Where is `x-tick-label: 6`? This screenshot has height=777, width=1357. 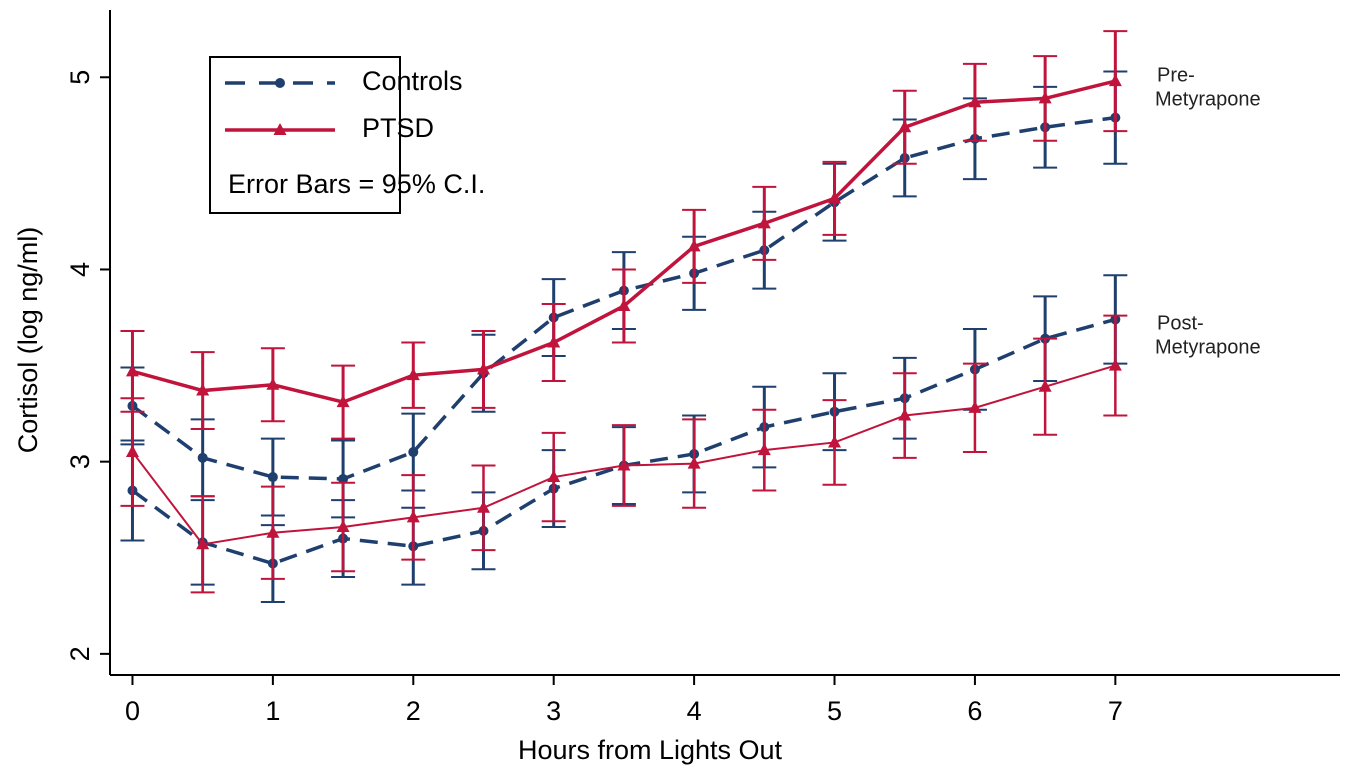 x-tick-label: 6 is located at coordinates (974, 711).